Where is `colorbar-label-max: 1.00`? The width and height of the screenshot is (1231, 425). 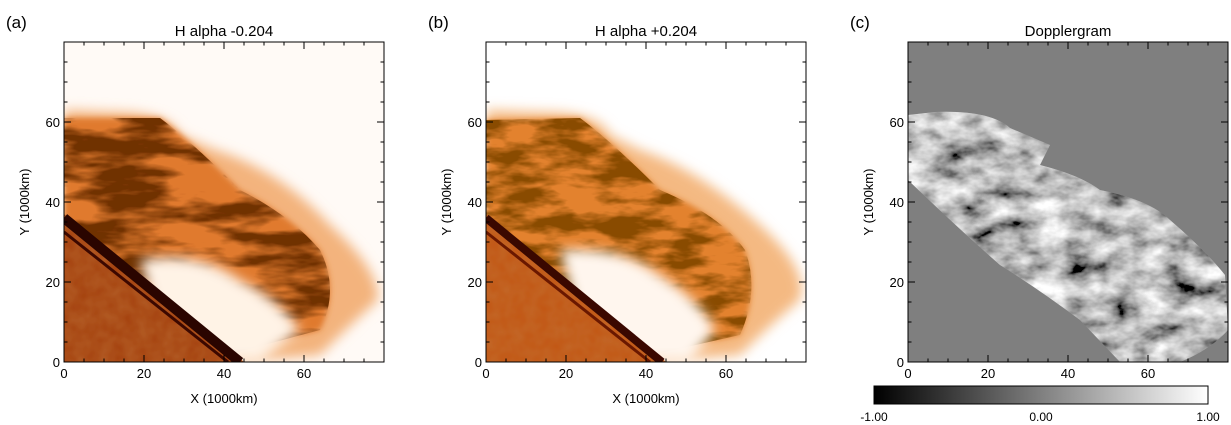 colorbar-label-max: 1.00 is located at coordinates (1208, 417).